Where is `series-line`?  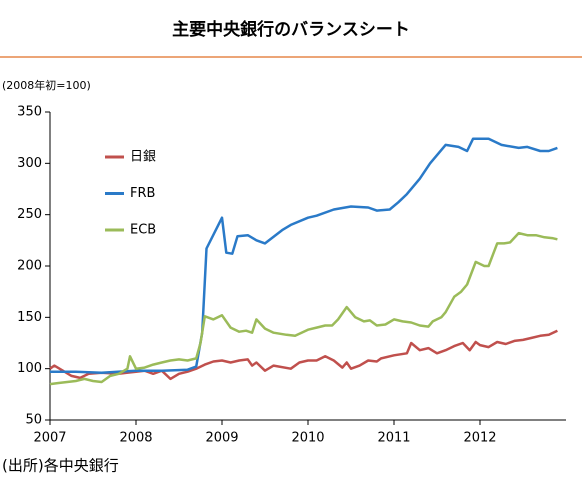
series-line is located at coordinates (303, 355).